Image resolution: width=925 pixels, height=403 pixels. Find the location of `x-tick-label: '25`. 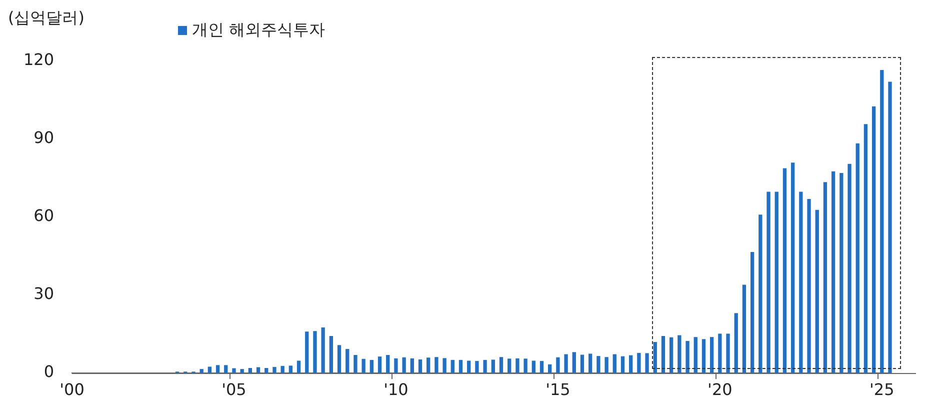

x-tick-label: '25 is located at coordinates (882, 389).